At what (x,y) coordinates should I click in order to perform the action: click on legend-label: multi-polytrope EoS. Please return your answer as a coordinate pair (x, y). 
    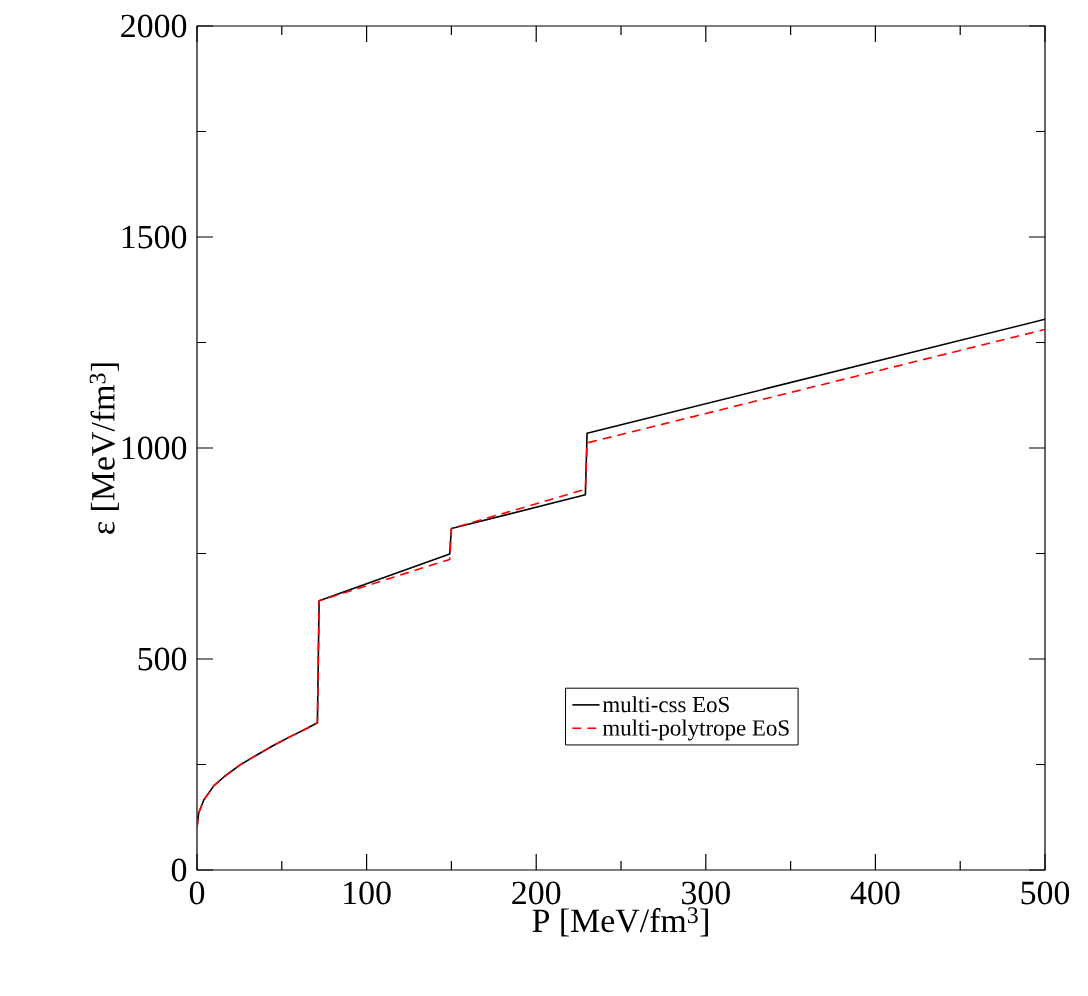
    Looking at the image, I should click on (695, 730).